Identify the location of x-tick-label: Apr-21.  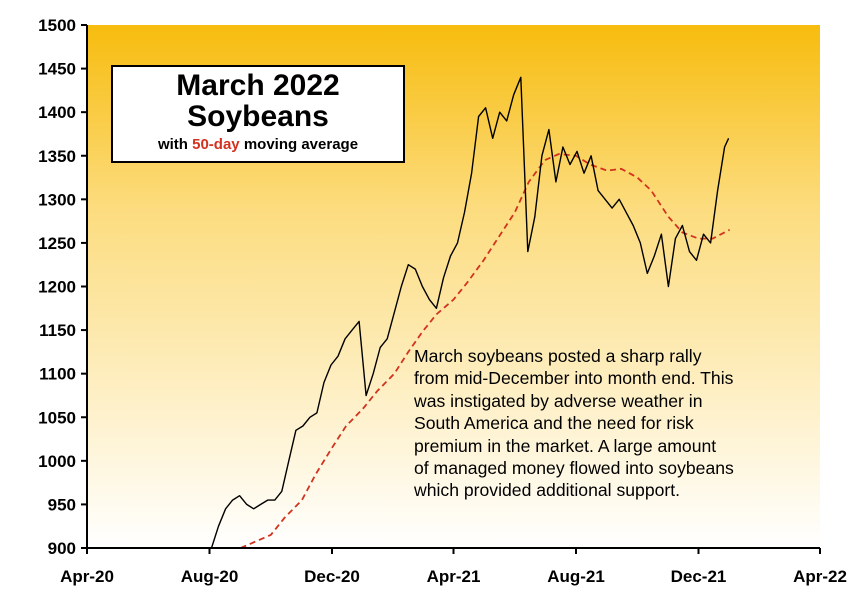
(454, 576).